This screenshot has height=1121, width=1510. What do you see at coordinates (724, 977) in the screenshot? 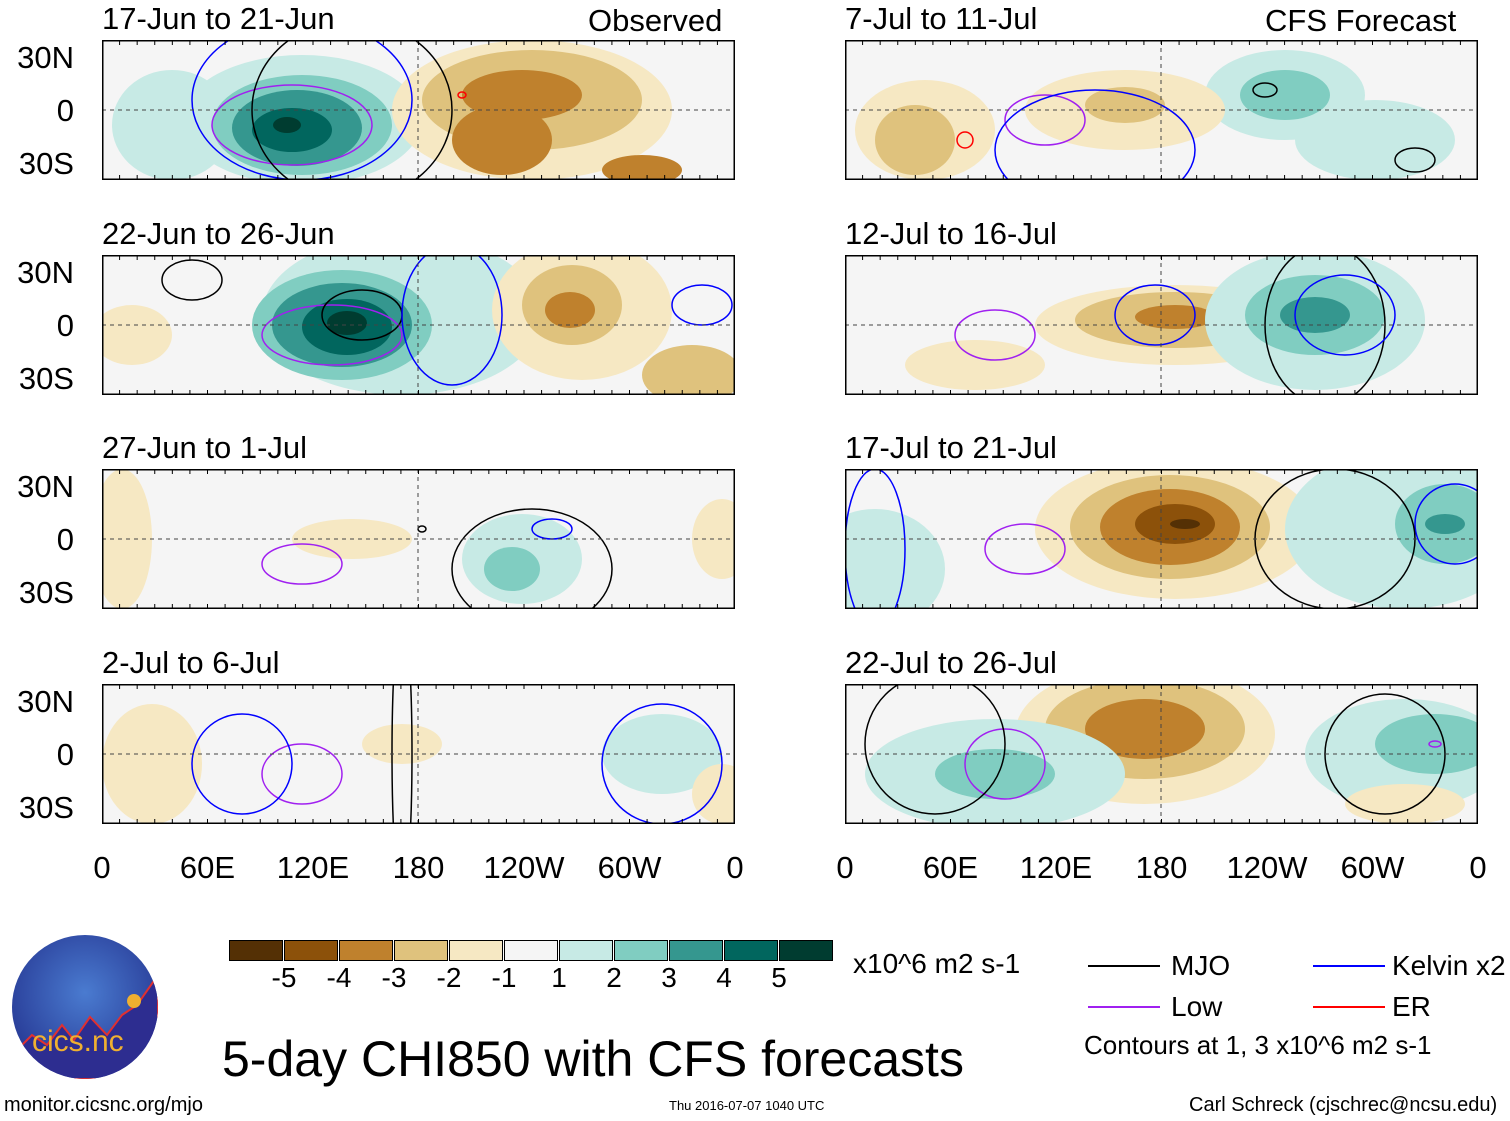
I see `colorbar-label: 4` at bounding box center [724, 977].